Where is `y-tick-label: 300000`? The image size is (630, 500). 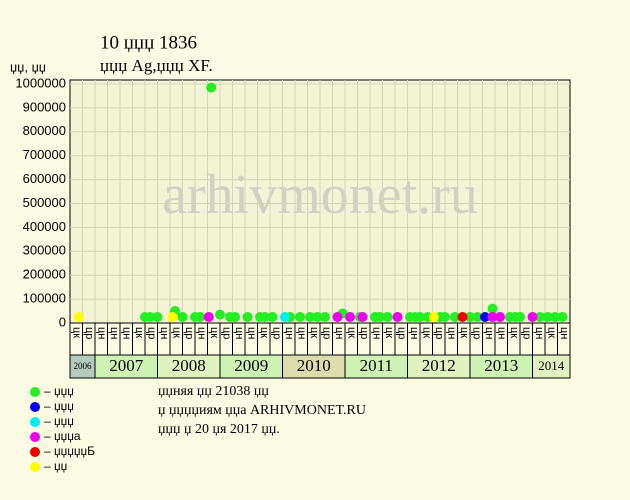
y-tick-label: 300000 is located at coordinates (44, 250).